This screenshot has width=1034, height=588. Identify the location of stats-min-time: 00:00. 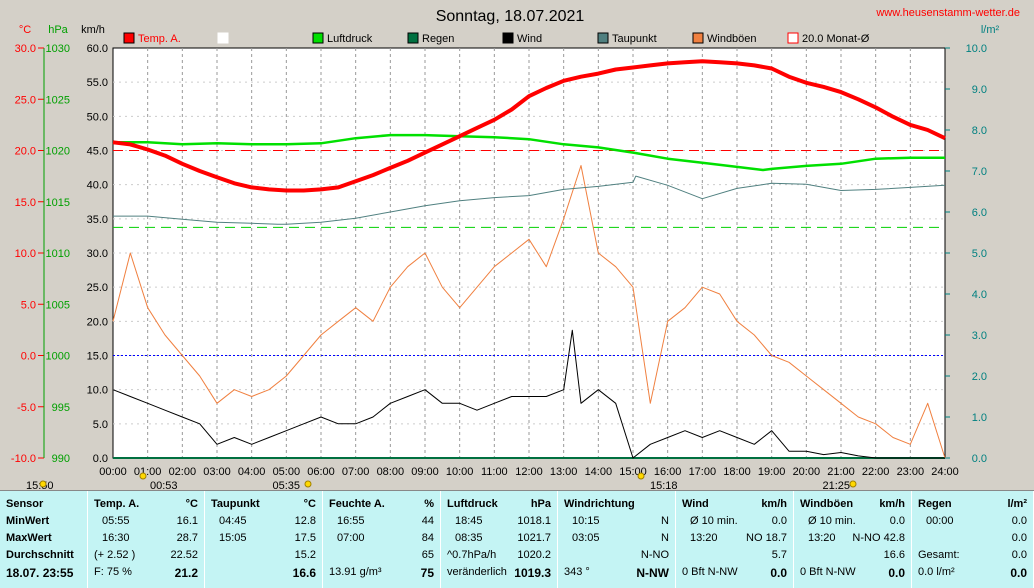
(940, 521).